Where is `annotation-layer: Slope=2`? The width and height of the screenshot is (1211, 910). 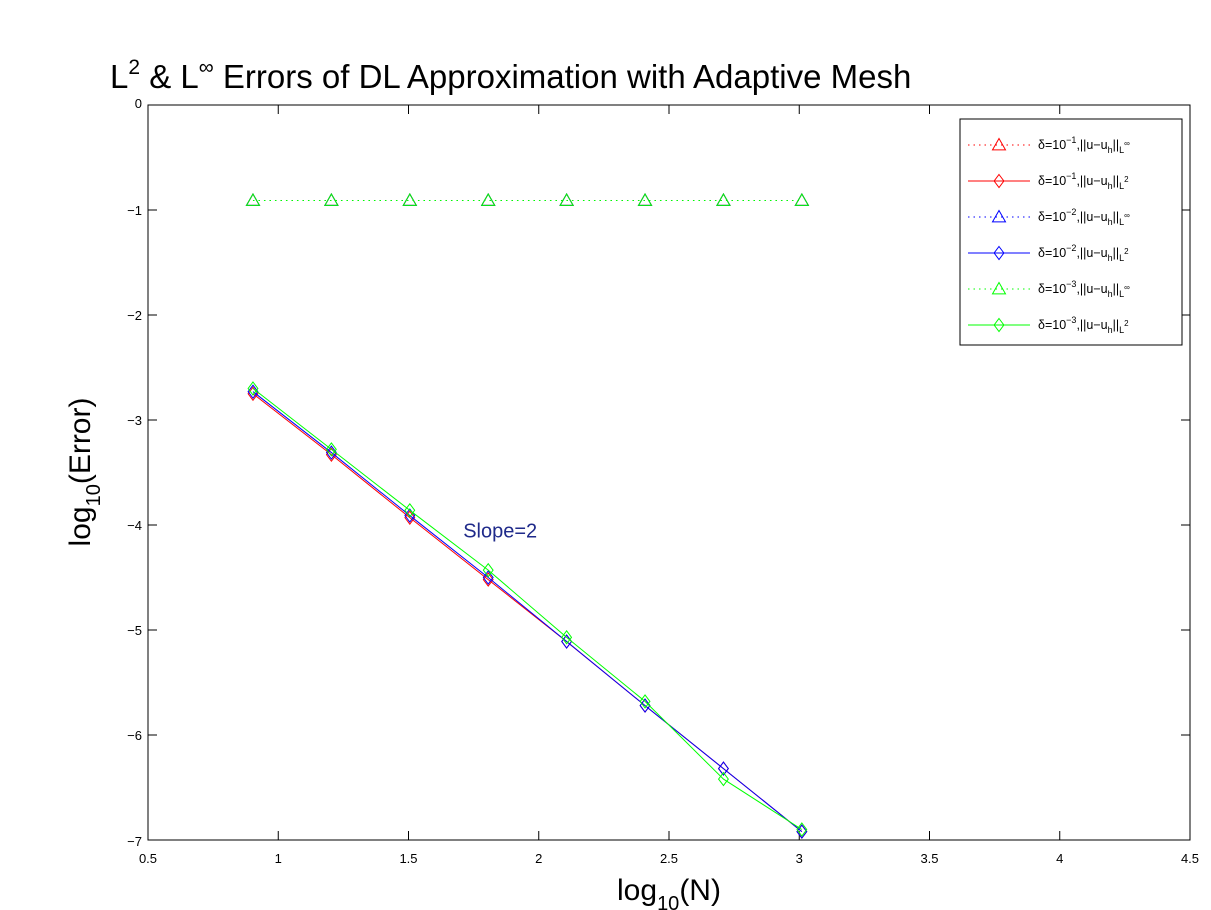 annotation-layer: Slope=2 is located at coordinates (500, 531).